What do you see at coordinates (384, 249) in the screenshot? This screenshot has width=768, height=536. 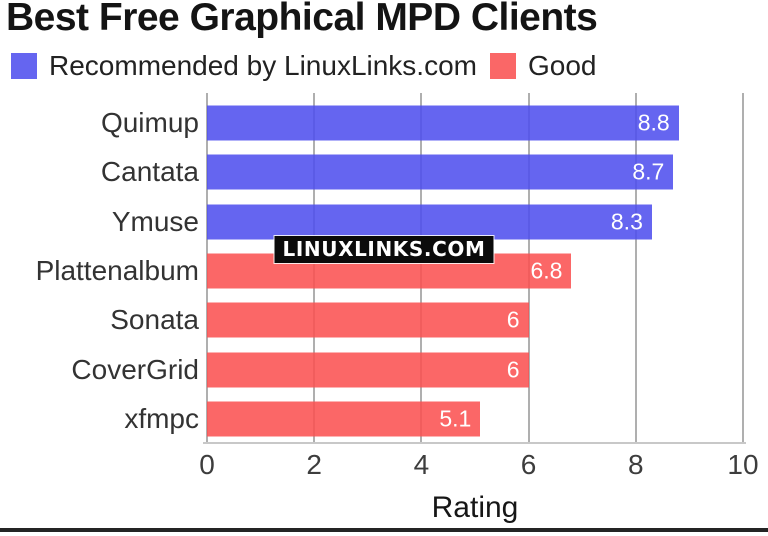 I see `watermark-badge: LINUXLINKS.COM` at bounding box center [384, 249].